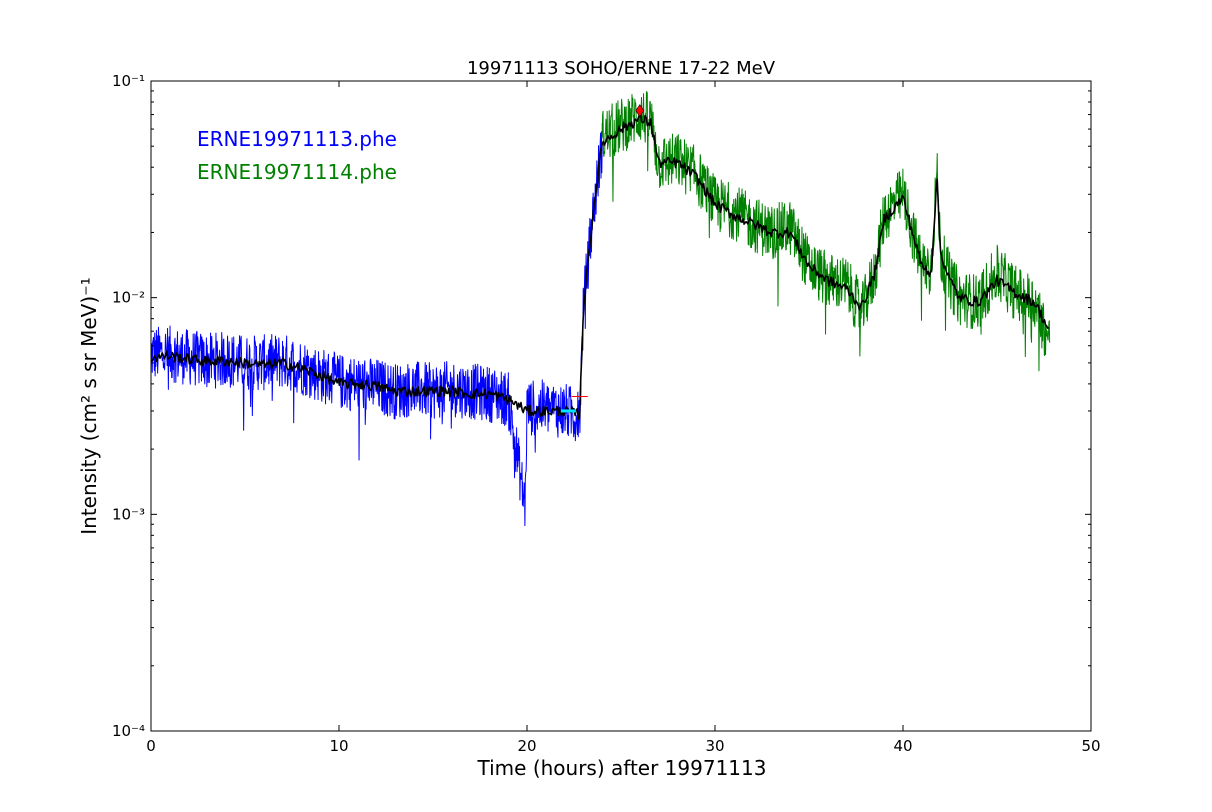 Image resolution: width=1212 pixels, height=812 pixels. Describe the element at coordinates (338, 746) in the screenshot. I see `x-tick-label: 10` at that location.